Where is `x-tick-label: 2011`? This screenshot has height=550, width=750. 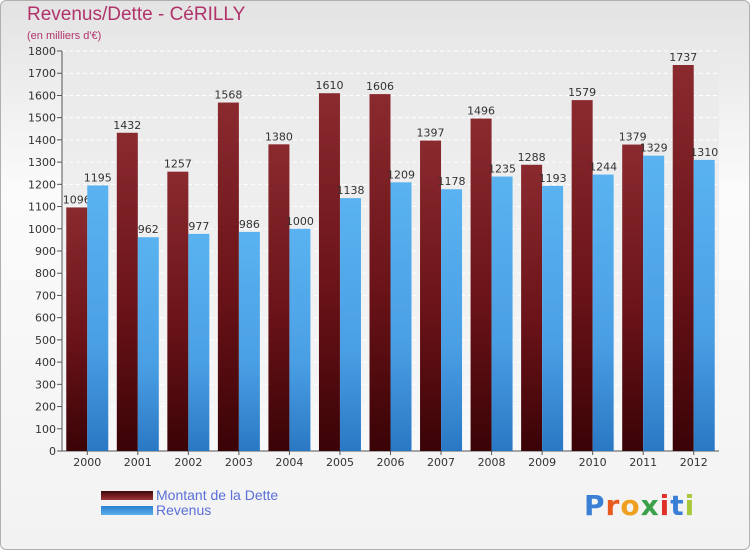 x-tick-label: 2011 is located at coordinates (643, 462).